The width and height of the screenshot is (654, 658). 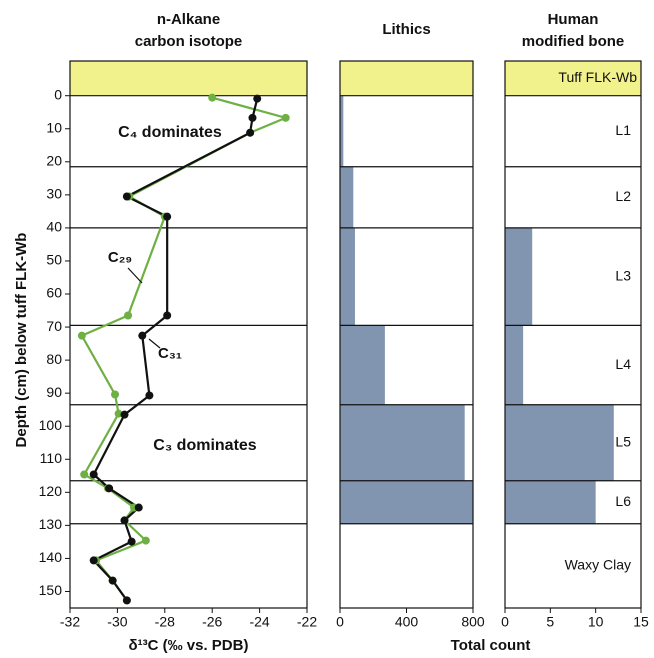 What do you see at coordinates (623, 441) in the screenshot?
I see `layer-label: L5` at bounding box center [623, 441].